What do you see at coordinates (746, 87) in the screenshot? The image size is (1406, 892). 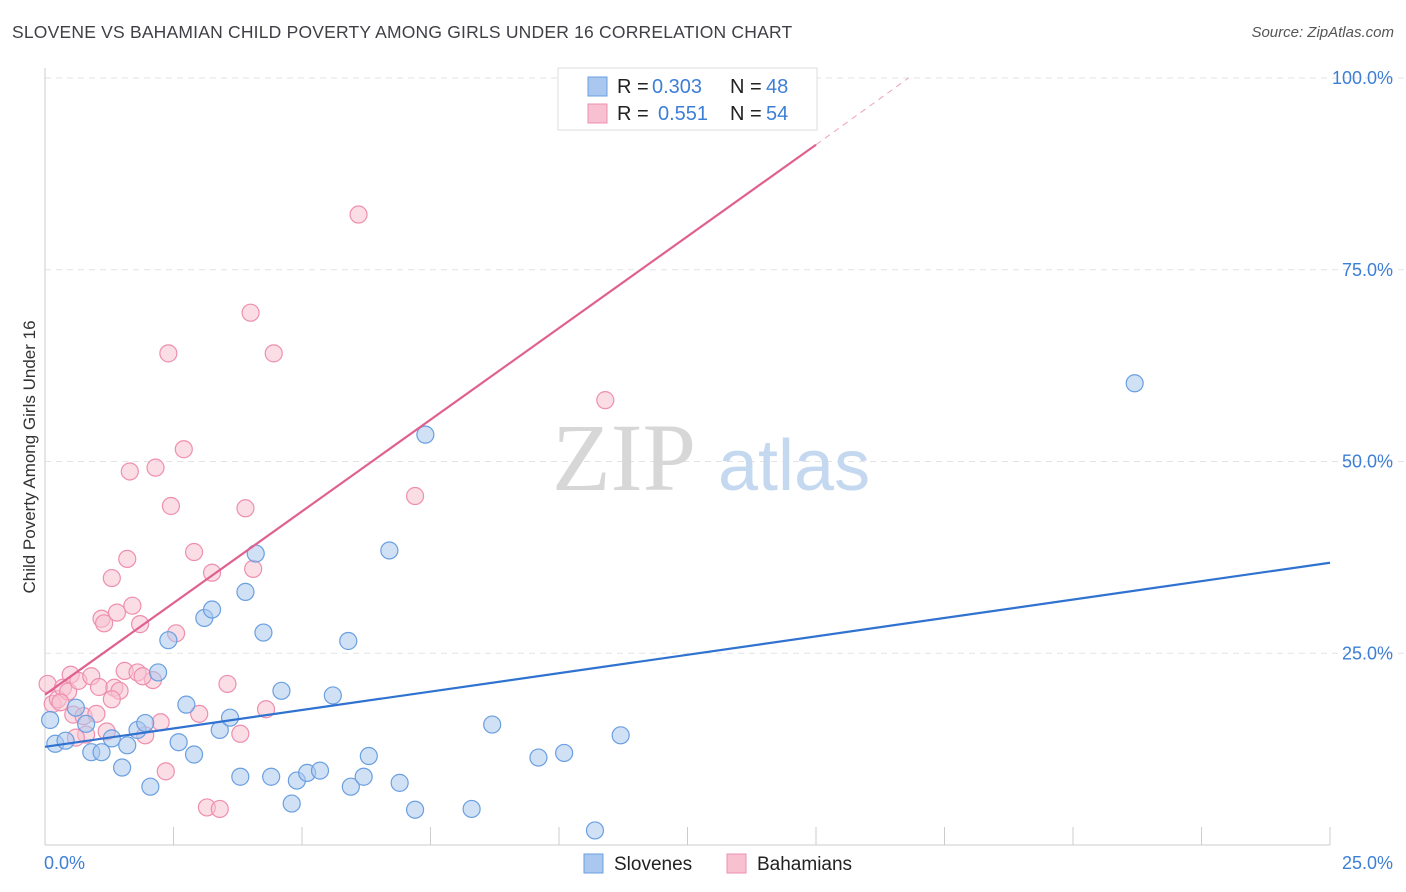 I see `legend-n-label-1: N =` at bounding box center [746, 87].